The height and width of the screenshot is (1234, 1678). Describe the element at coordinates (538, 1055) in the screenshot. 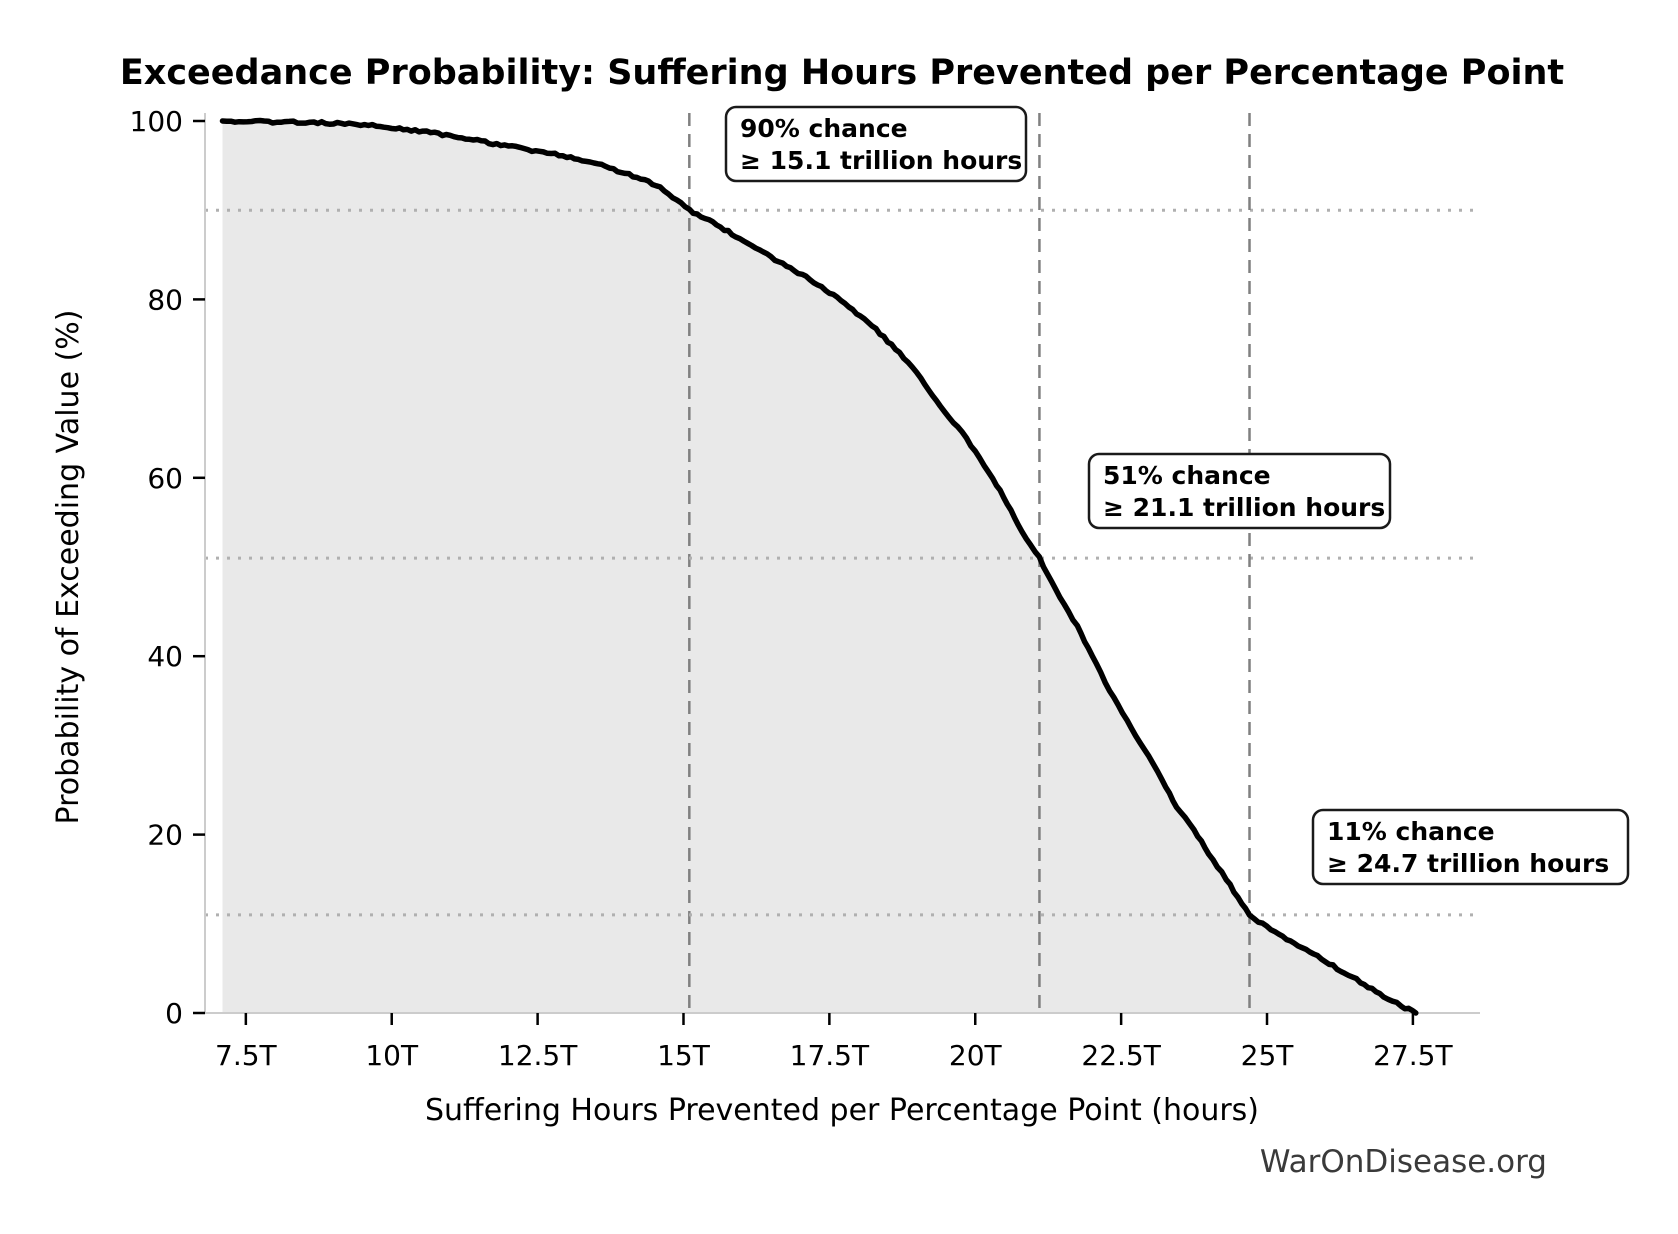

I see `x-tick-label: 12.5T` at that location.